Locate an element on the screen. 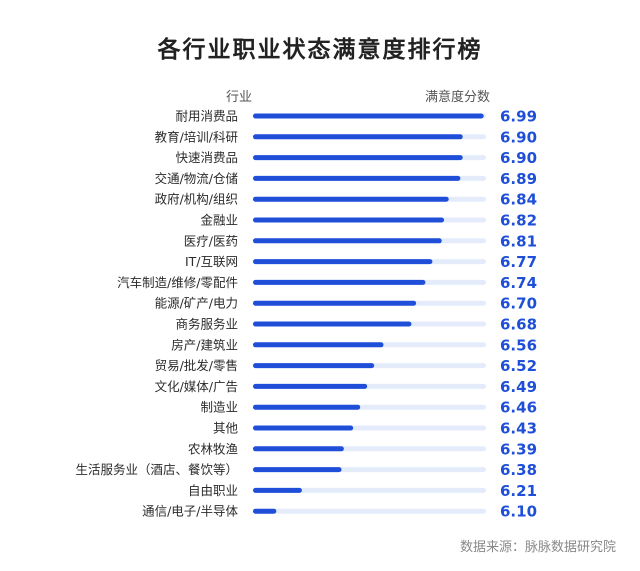 This screenshot has width=640, height=571. category-label: 贸易/批发/零售 is located at coordinates (196, 365).